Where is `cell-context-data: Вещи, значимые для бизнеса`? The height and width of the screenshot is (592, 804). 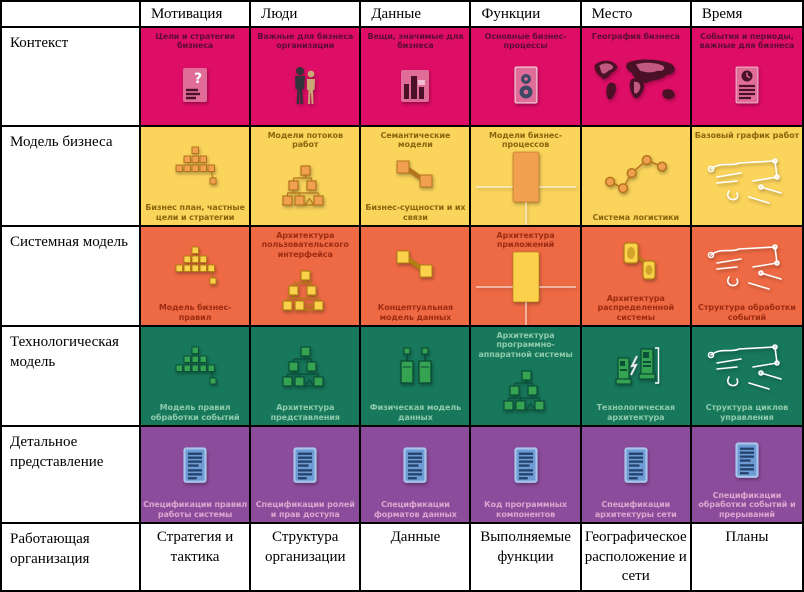 cell-context-data: Вещи, значимые для бизнеса is located at coordinates (416, 77).